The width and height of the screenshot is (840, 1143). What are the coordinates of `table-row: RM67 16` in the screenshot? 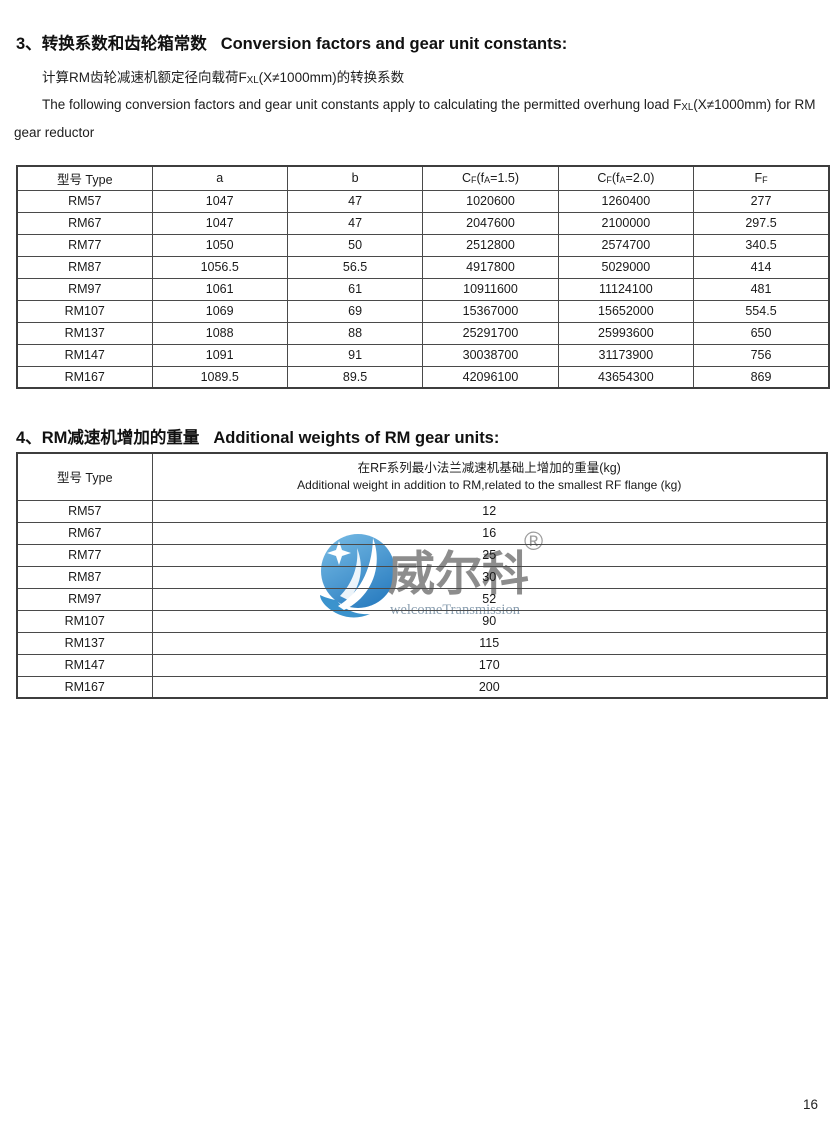 It's located at (422, 533).